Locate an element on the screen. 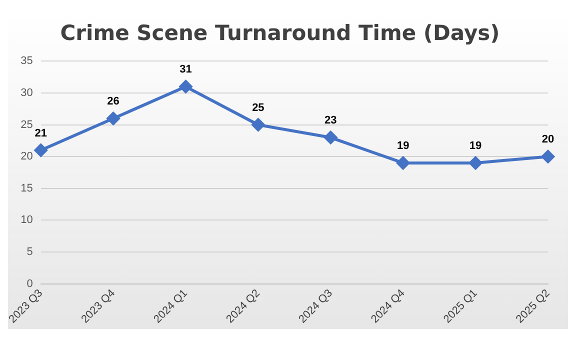 The image size is (576, 337). y-tick-label: 30 is located at coordinates (26, 93).